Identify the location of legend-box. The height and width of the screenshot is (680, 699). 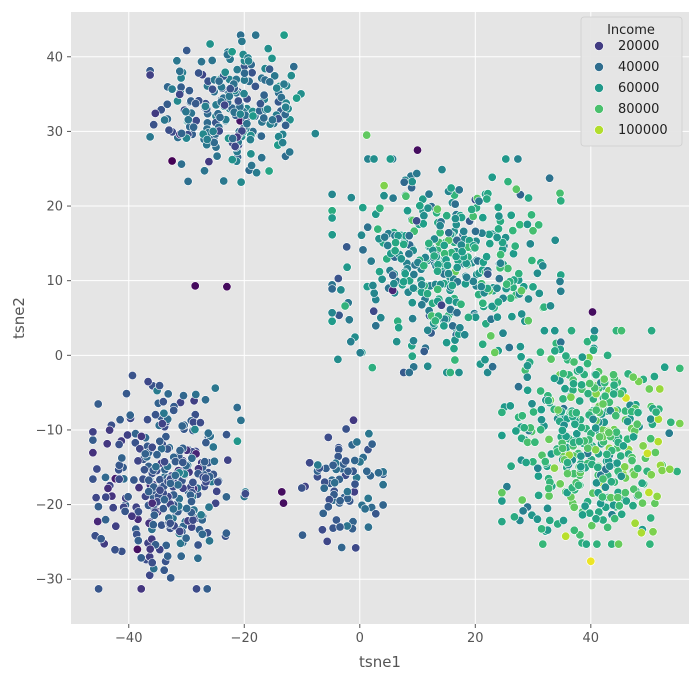
(631, 81).